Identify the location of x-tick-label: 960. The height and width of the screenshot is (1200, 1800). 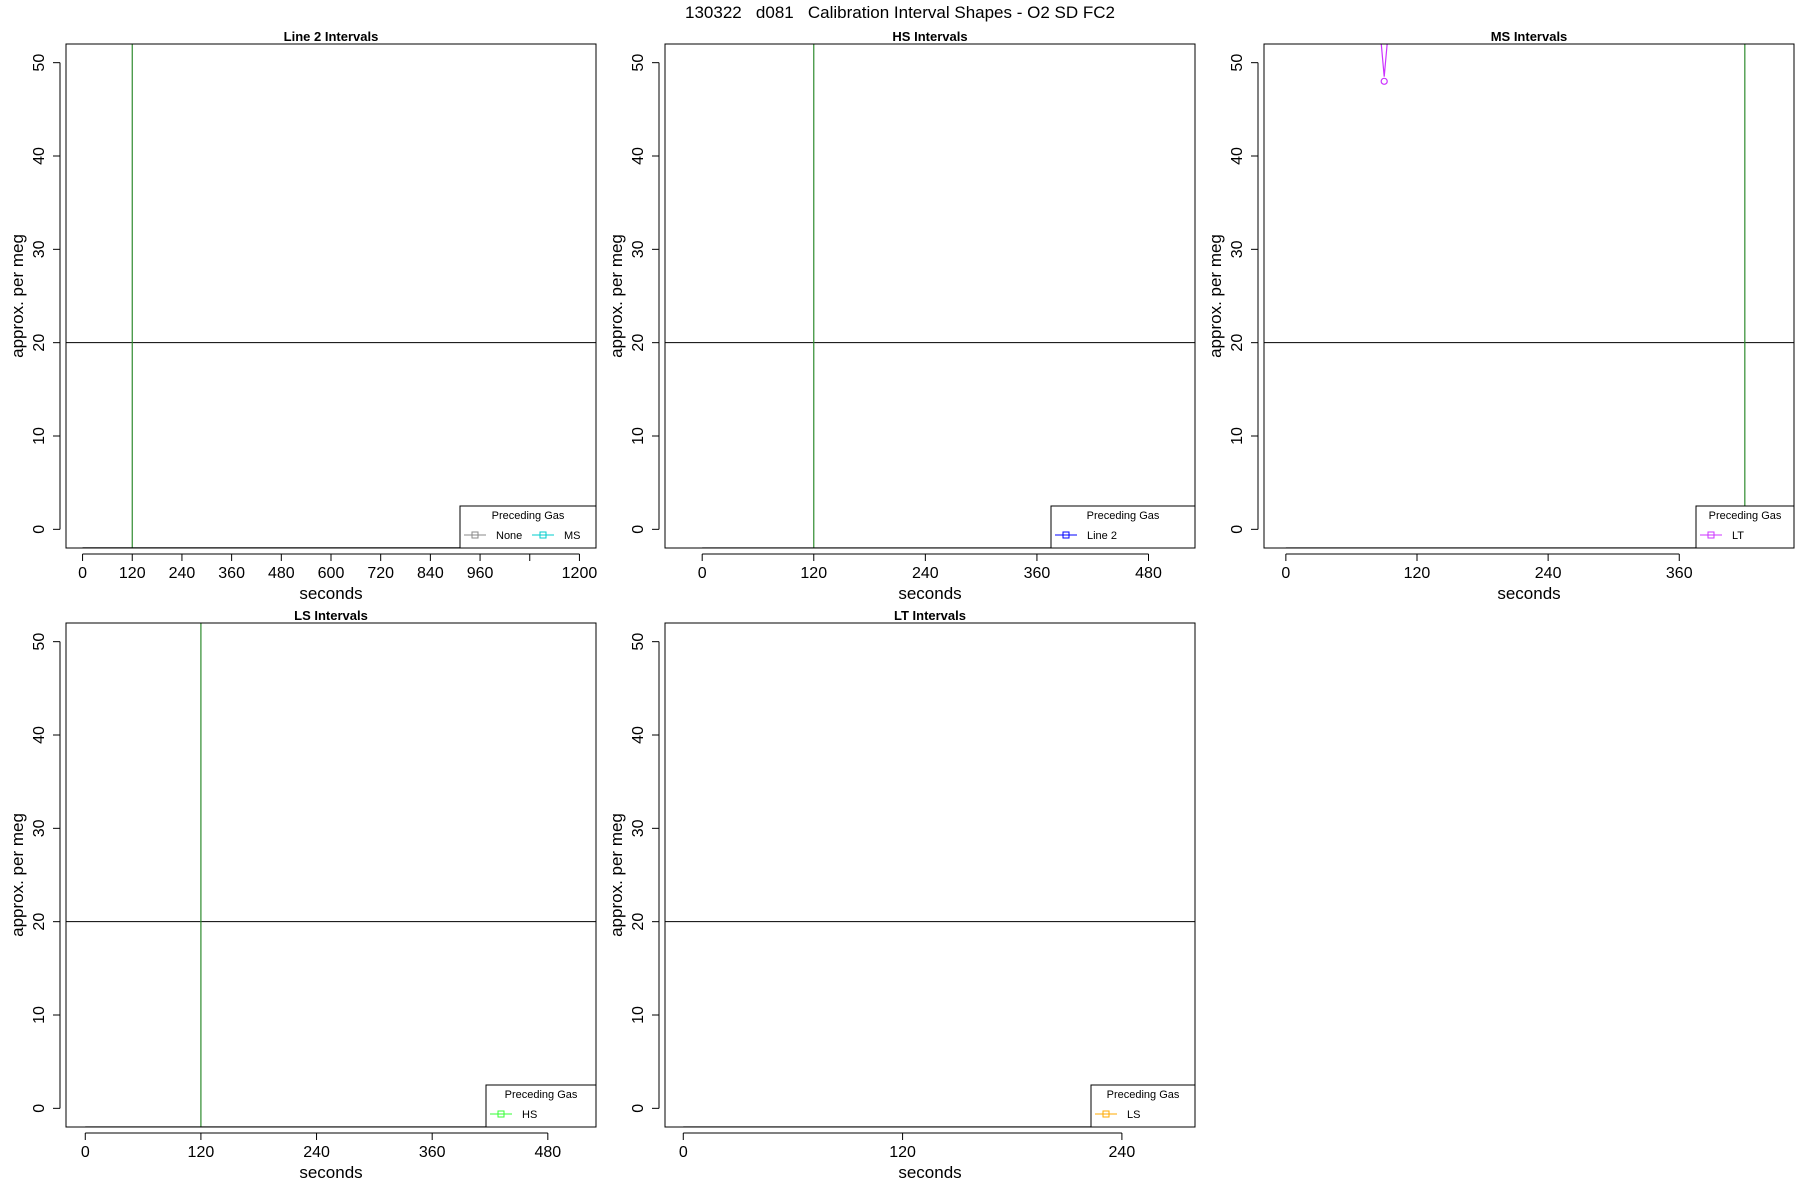
(480, 573).